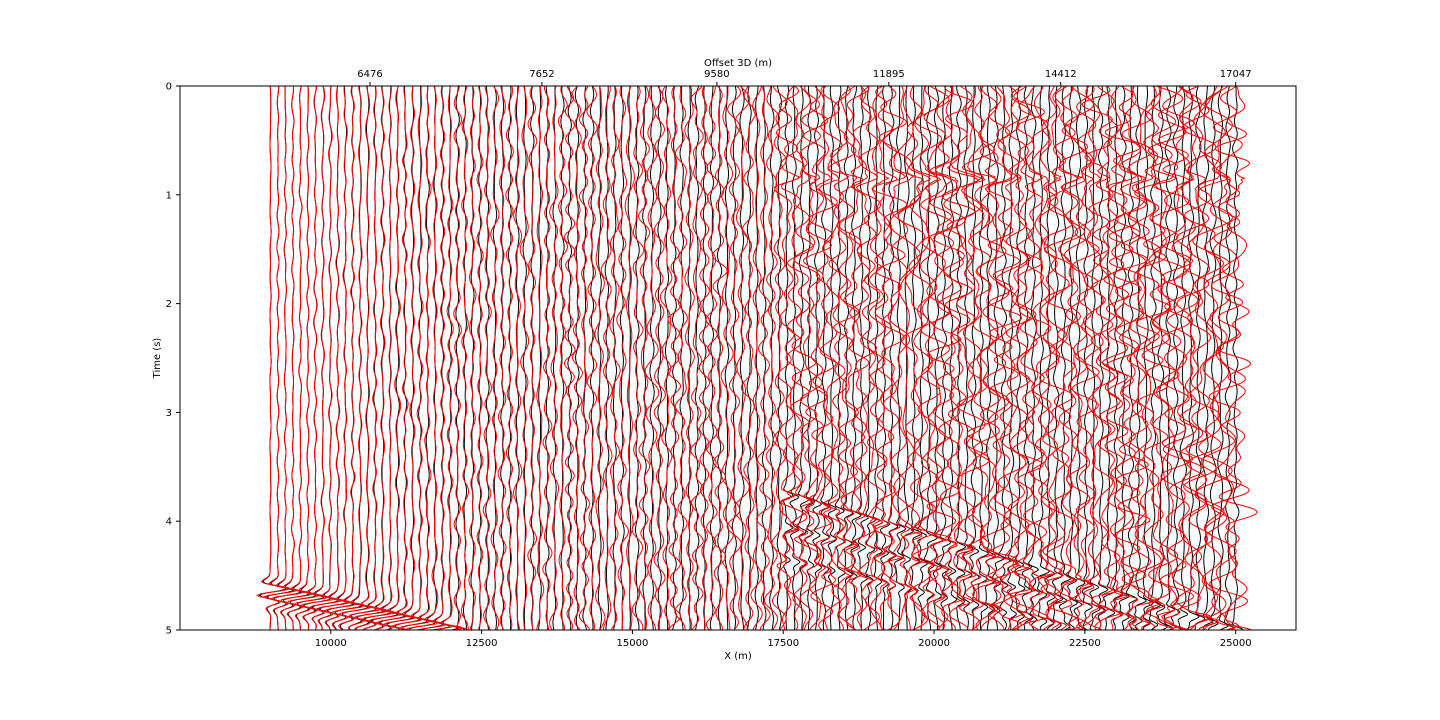 The image size is (1440, 720). Describe the element at coordinates (804, 77) in the screenshot. I see `x-axis-top: 6476 7652 9580 11895 14412 17047` at that location.